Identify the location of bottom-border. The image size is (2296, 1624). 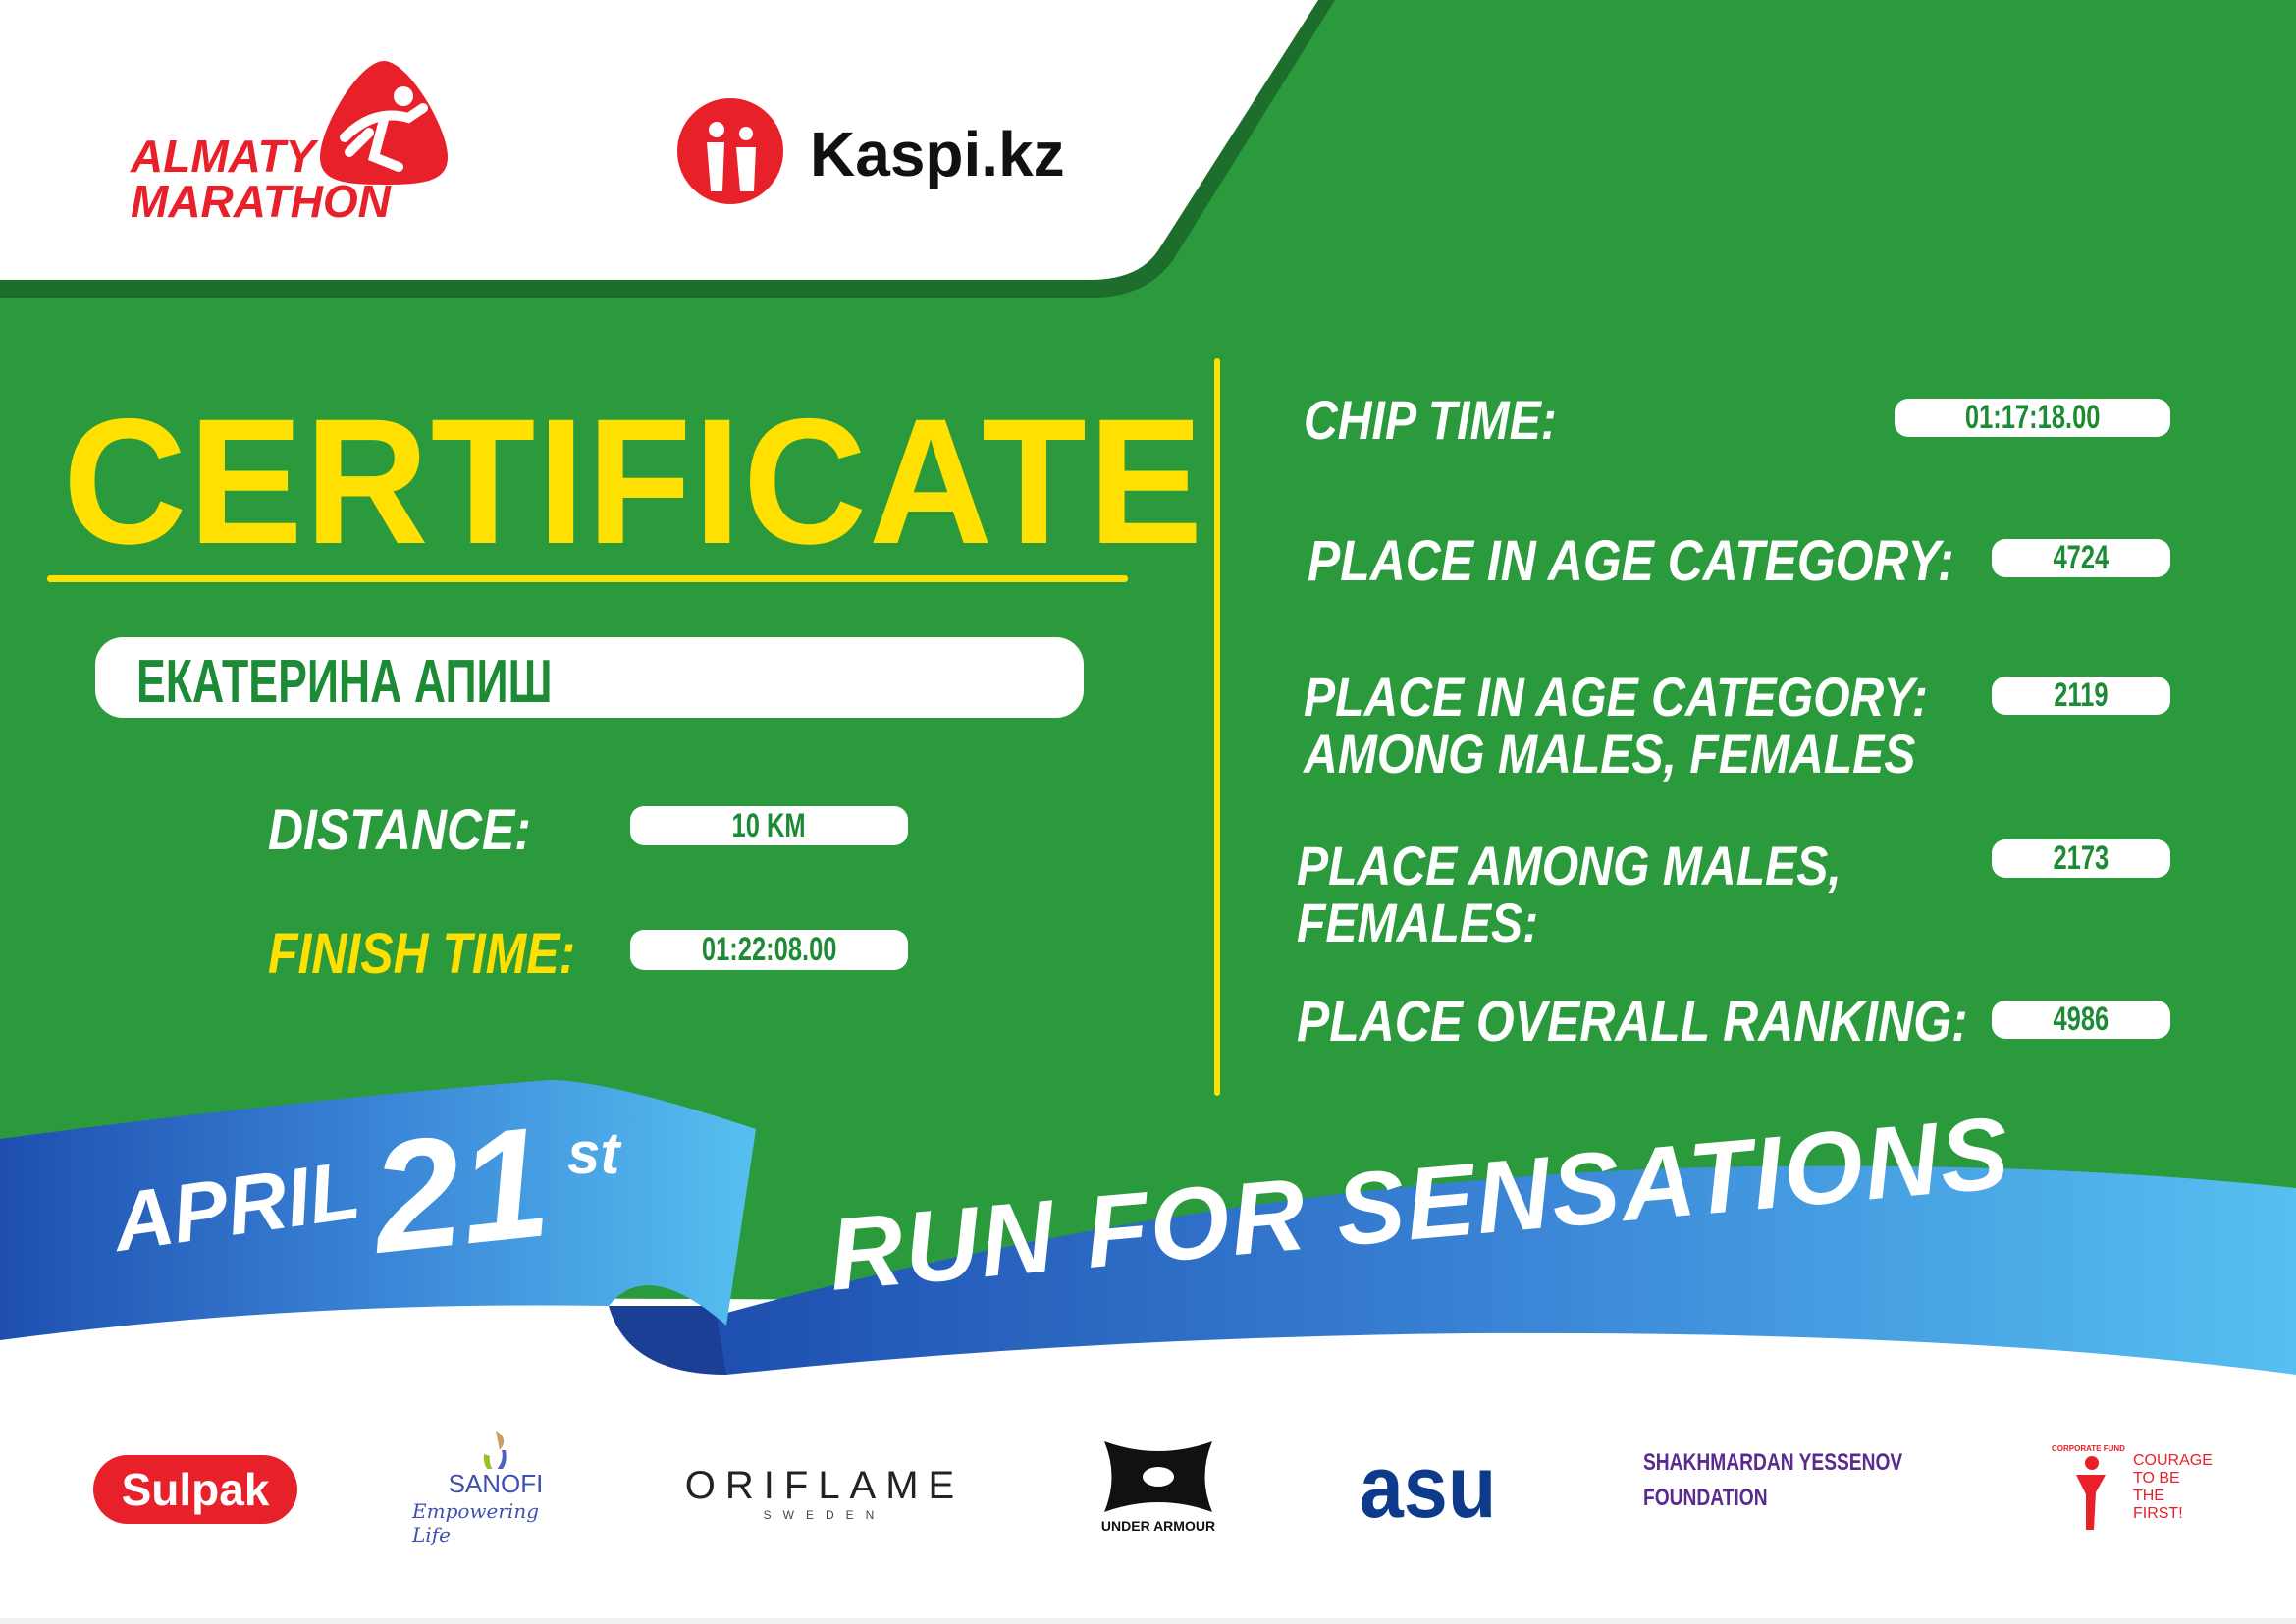
(1148, 1621).